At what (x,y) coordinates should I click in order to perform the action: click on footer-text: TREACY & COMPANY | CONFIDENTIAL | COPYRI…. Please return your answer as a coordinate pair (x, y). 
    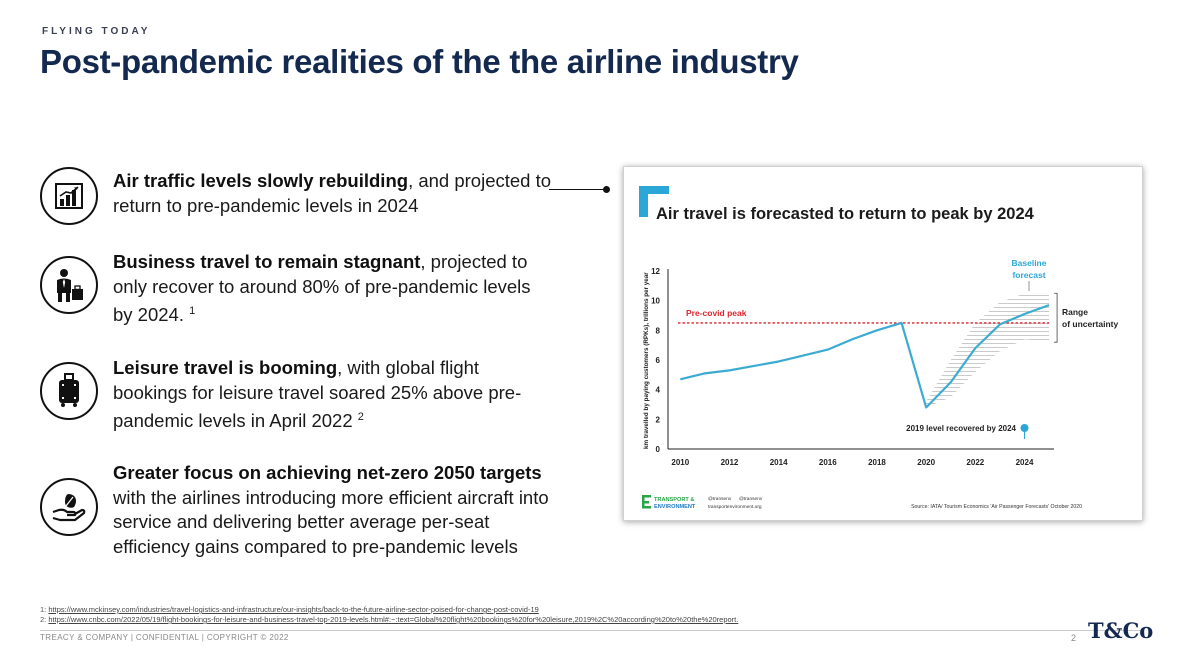
    Looking at the image, I should click on (164, 637).